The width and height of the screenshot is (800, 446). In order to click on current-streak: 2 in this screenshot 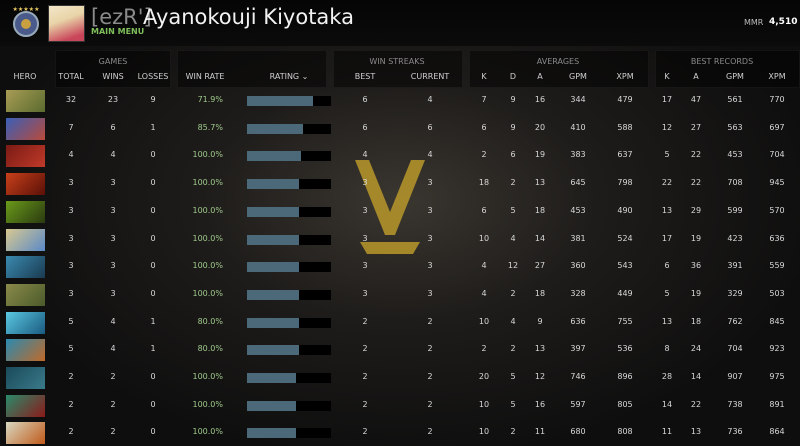, I will do `click(430, 432)`.